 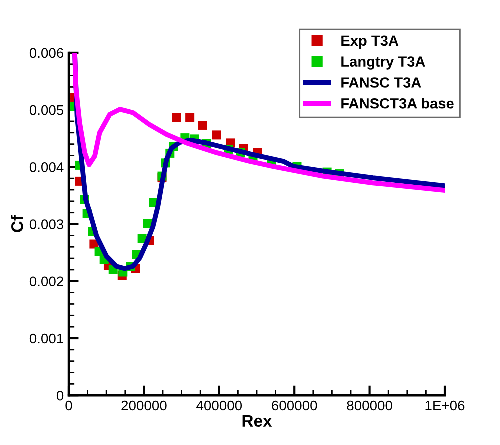 I want to click on legend-label: Exp T3A, so click(x=370, y=42).